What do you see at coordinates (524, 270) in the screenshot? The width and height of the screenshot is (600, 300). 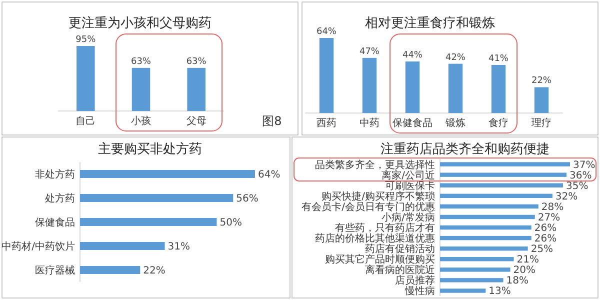 I see `data-label: 20%` at bounding box center [524, 270].